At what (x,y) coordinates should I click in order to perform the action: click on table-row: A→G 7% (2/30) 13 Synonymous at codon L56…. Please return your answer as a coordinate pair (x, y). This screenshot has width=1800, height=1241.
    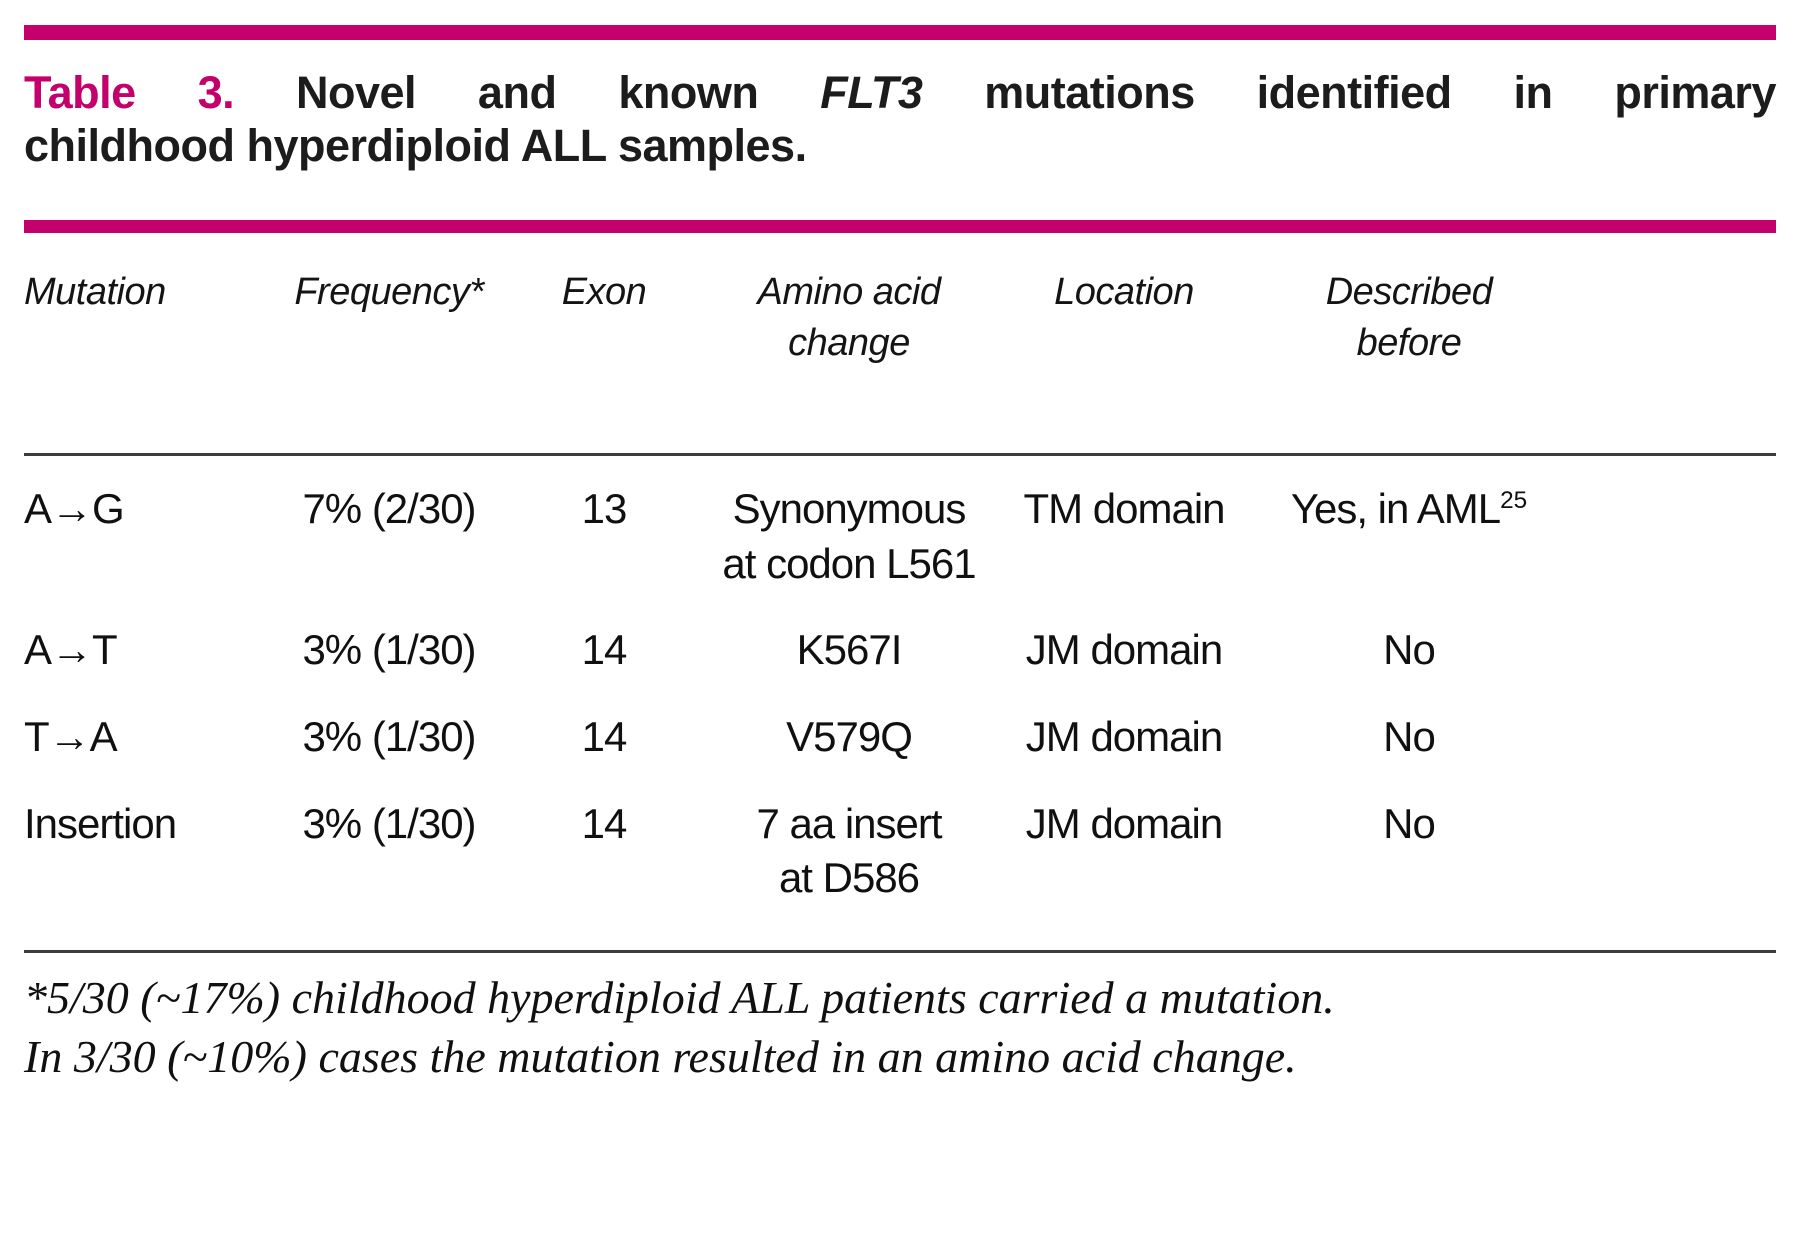
    Looking at the image, I should click on (900, 536).